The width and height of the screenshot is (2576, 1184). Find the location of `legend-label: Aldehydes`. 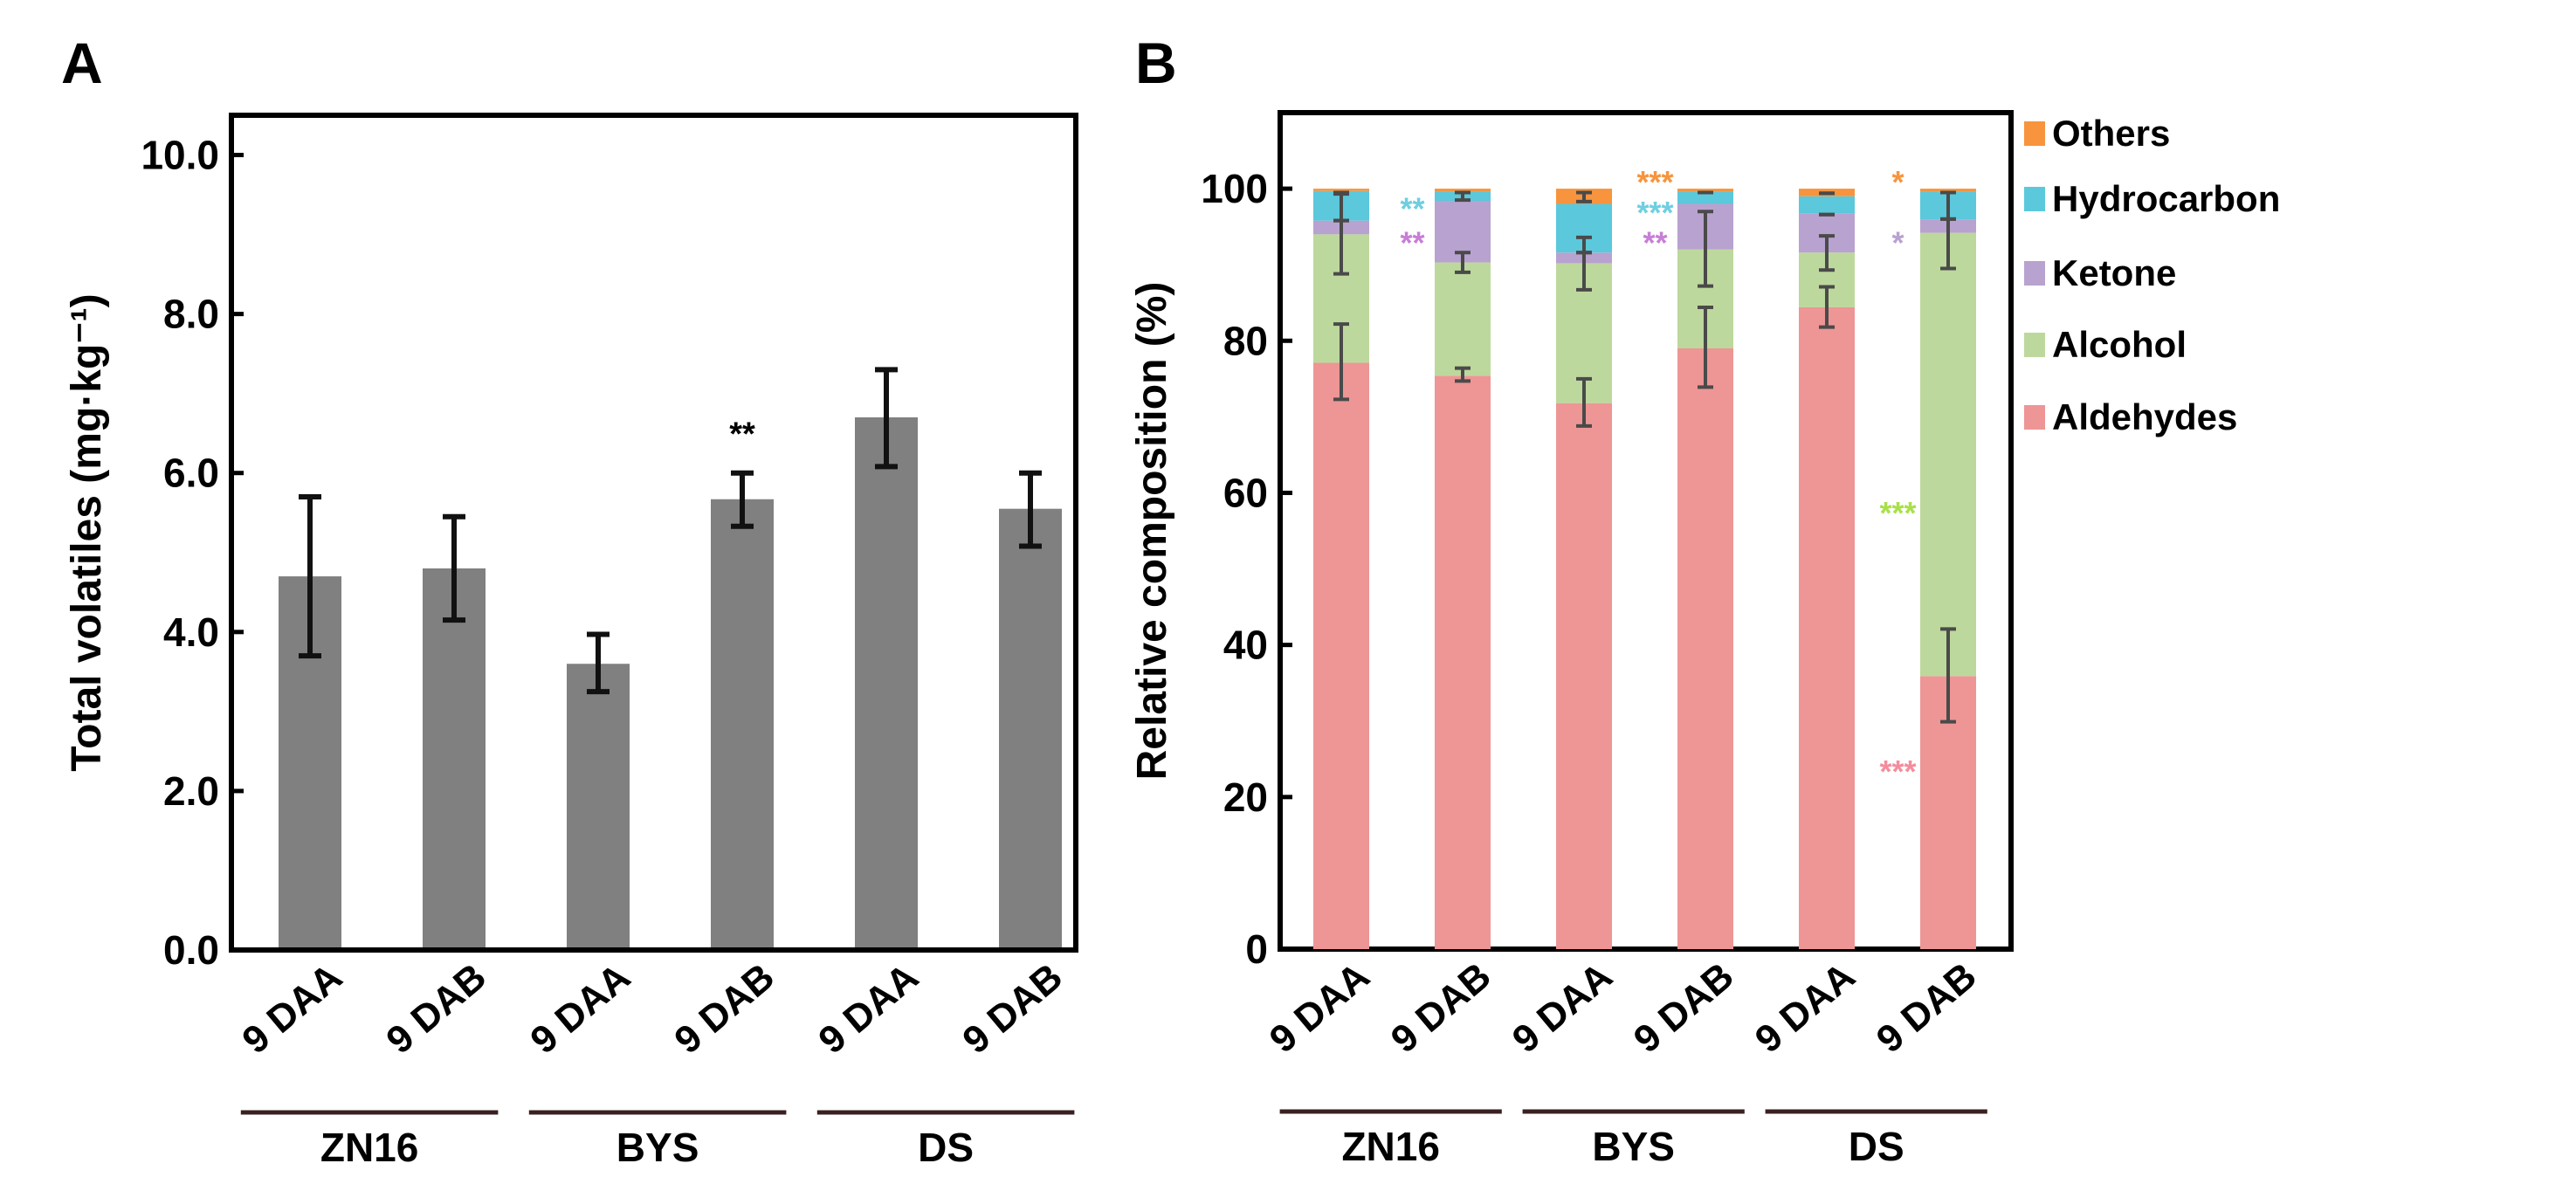

legend-label: Aldehydes is located at coordinates (2144, 416).